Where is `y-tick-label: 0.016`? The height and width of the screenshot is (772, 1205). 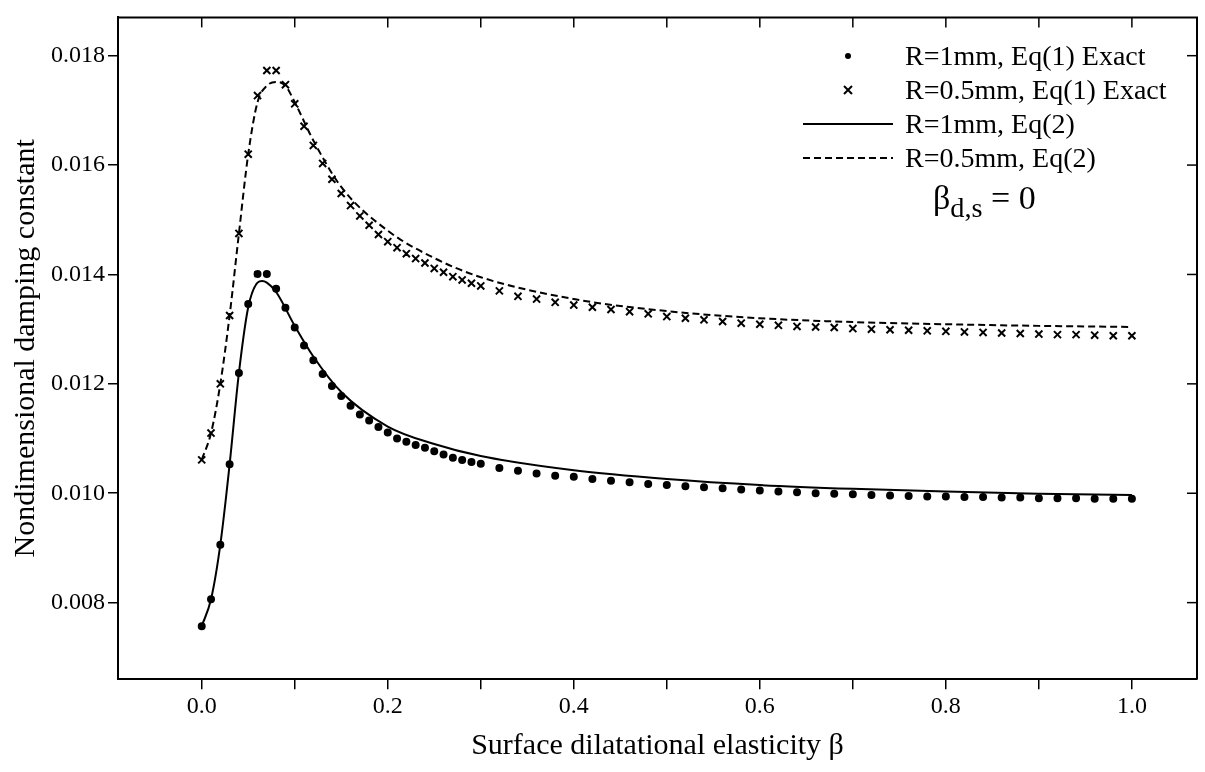 y-tick-label: 0.016 is located at coordinates (78, 163).